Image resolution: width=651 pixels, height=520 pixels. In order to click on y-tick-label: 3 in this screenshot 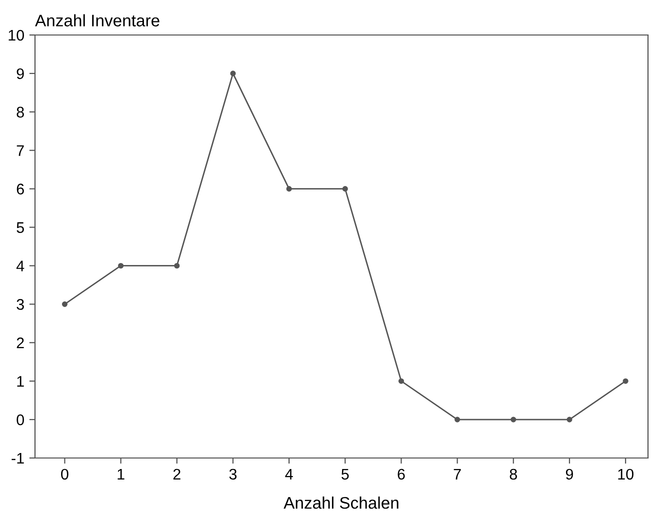, I will do `click(20, 304)`.